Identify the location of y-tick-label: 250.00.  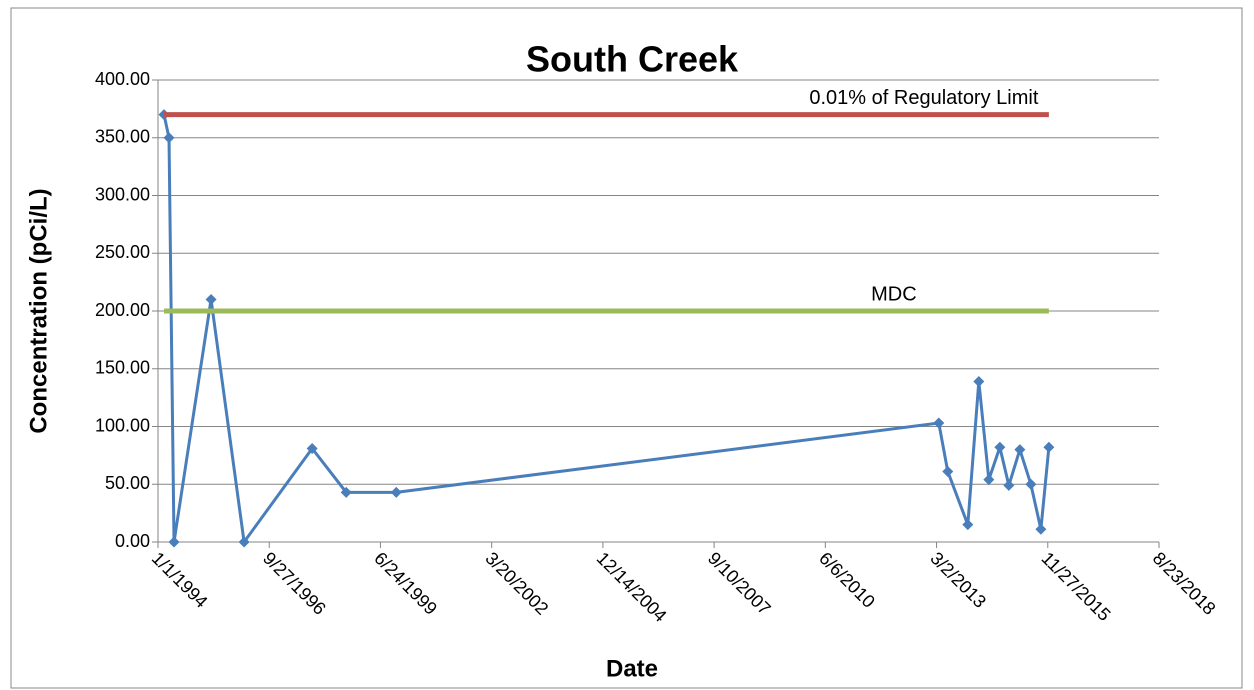
(122, 252).